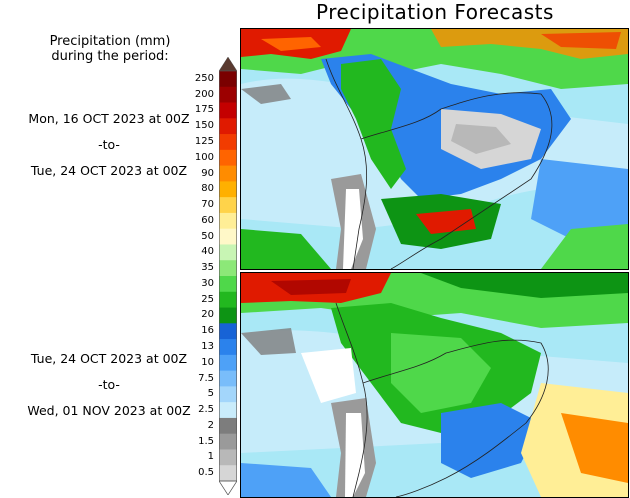 The width and height of the screenshot is (630, 498). Describe the element at coordinates (207, 220) in the screenshot. I see `colorbar-tick-label: 60` at that location.